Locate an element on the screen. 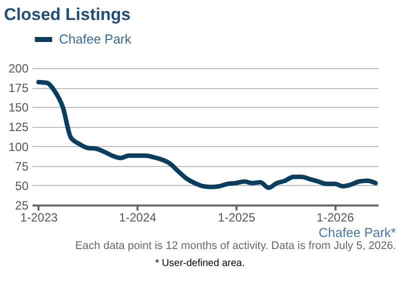 This screenshot has width=400, height=300. x-tick-label: 1-2023 is located at coordinates (39, 217).